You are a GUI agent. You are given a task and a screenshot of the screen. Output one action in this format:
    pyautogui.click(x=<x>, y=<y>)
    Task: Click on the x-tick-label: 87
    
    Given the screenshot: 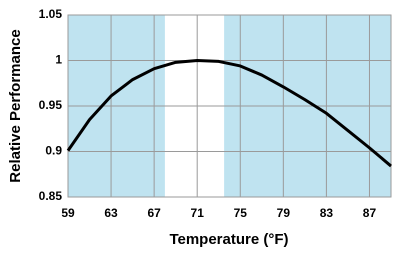 What is the action you would take?
    pyautogui.click(x=370, y=213)
    